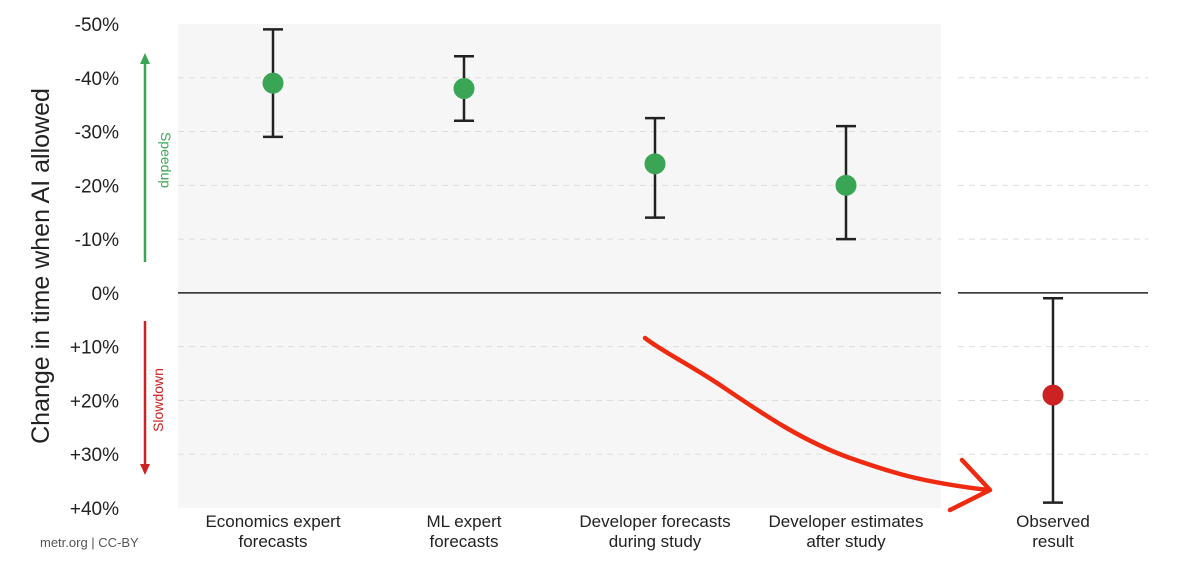  What do you see at coordinates (94, 455) in the screenshot?
I see `y-tick-label: +30%` at bounding box center [94, 455].